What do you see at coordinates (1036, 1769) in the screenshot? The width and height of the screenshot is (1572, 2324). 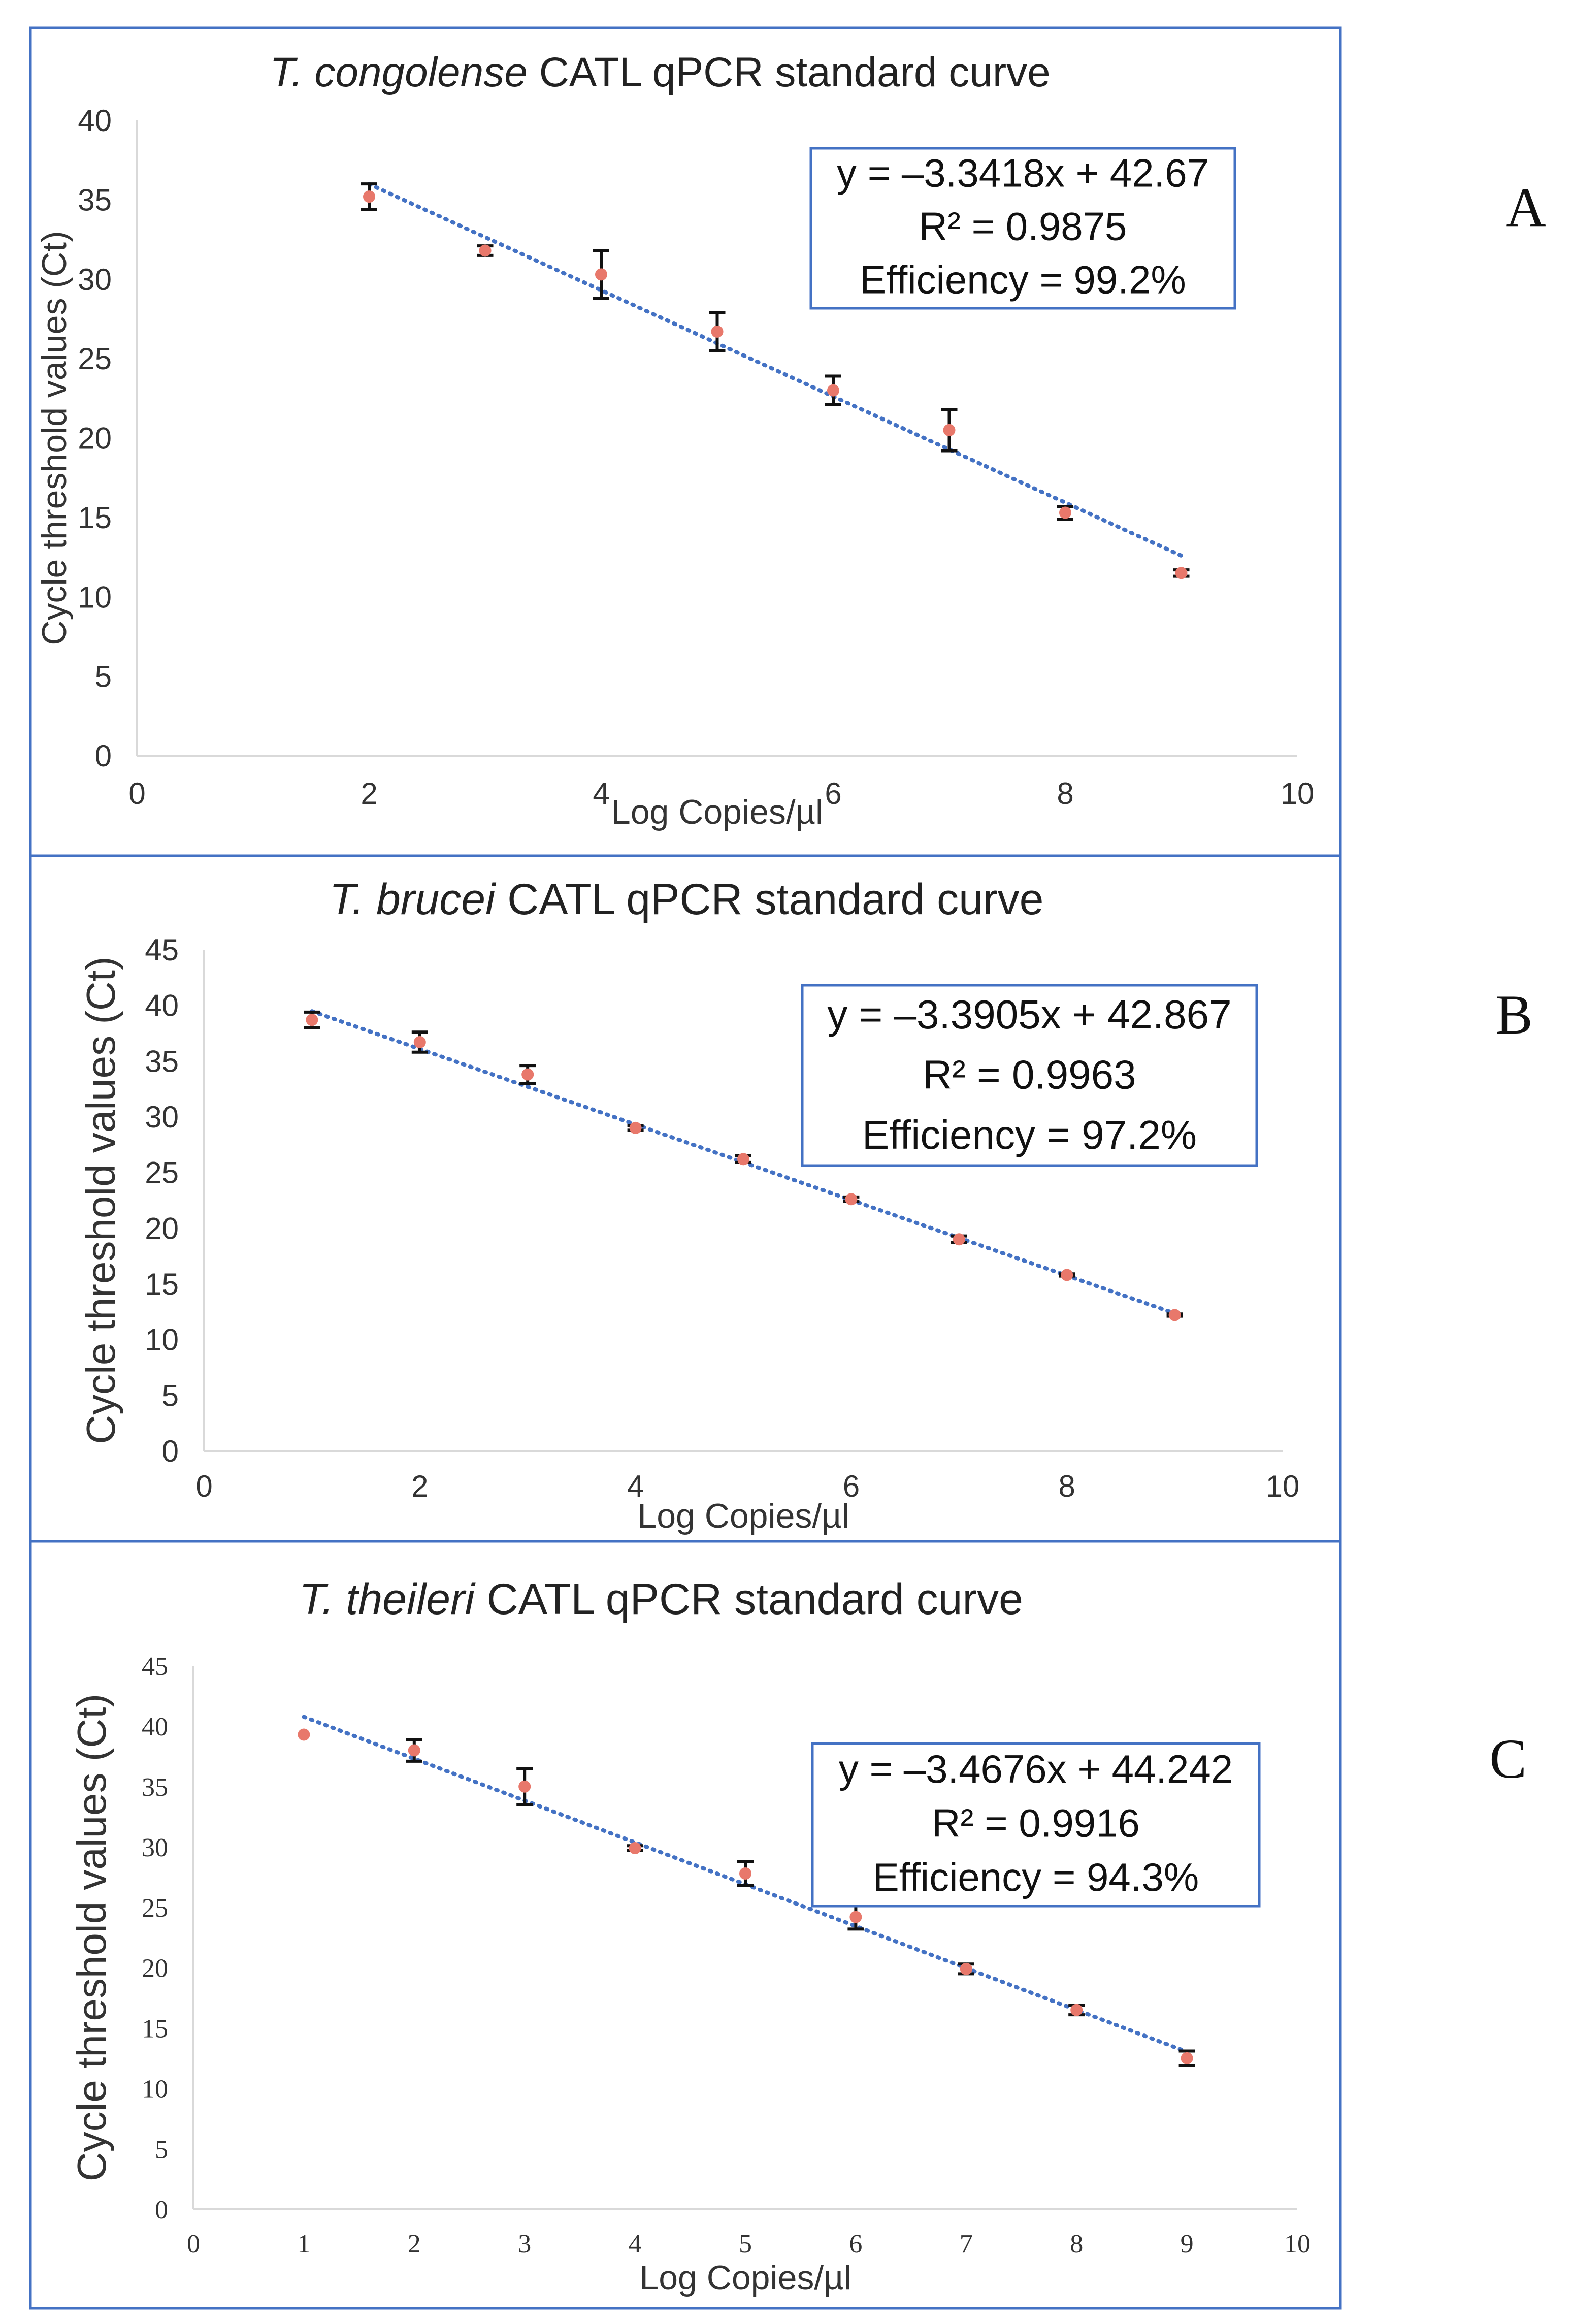 I see `equation-line: y = –3.4676x + 44.242` at bounding box center [1036, 1769].